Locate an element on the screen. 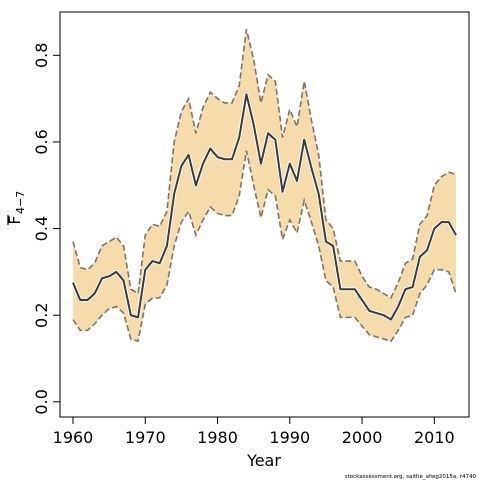 Image resolution: width=480 pixels, height=480 pixels. x-tick-label: 1980 is located at coordinates (217, 437).